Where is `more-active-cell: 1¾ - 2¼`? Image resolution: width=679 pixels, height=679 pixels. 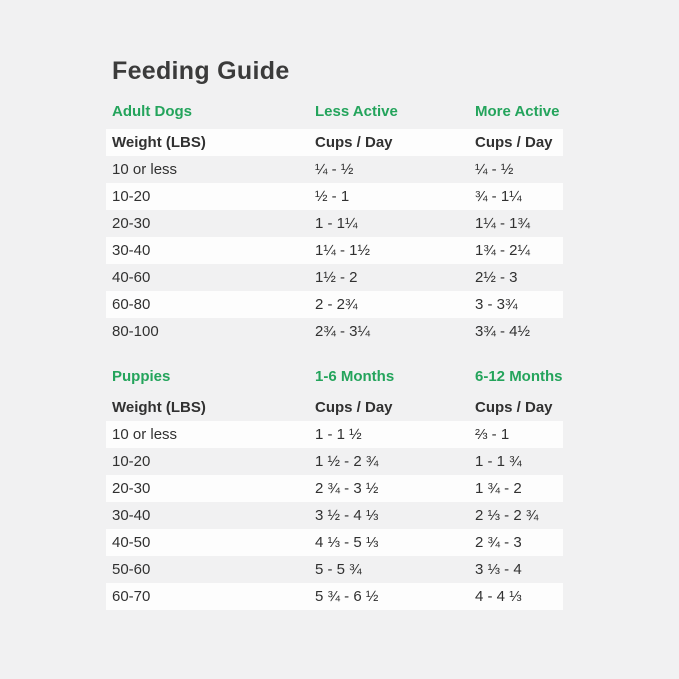
more-active-cell: 1¾ - 2¼ is located at coordinates (503, 250).